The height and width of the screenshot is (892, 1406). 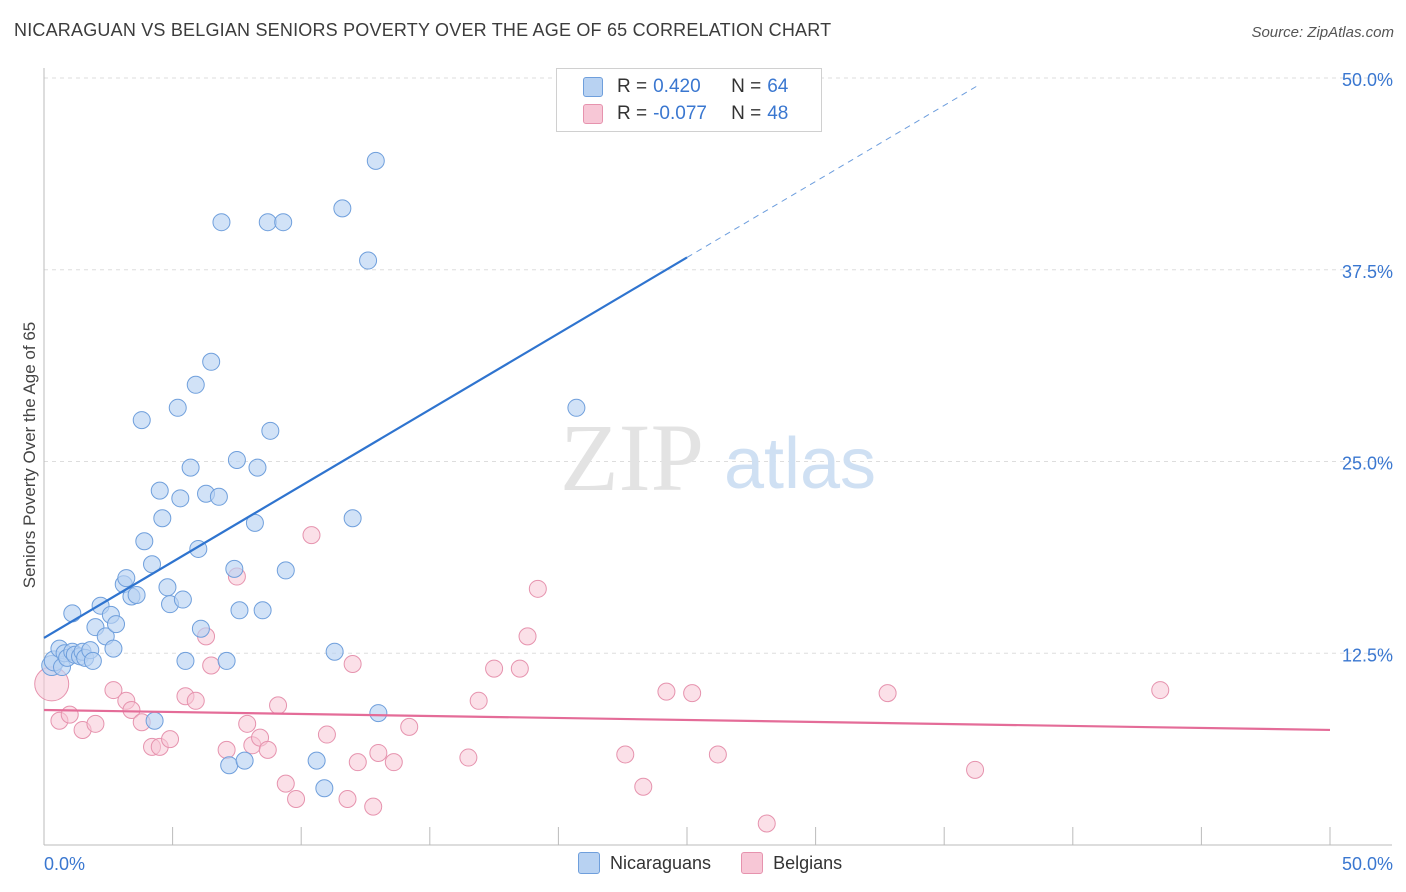 I want to click on y-tick-label: 25.0%, so click(x=1367, y=464).